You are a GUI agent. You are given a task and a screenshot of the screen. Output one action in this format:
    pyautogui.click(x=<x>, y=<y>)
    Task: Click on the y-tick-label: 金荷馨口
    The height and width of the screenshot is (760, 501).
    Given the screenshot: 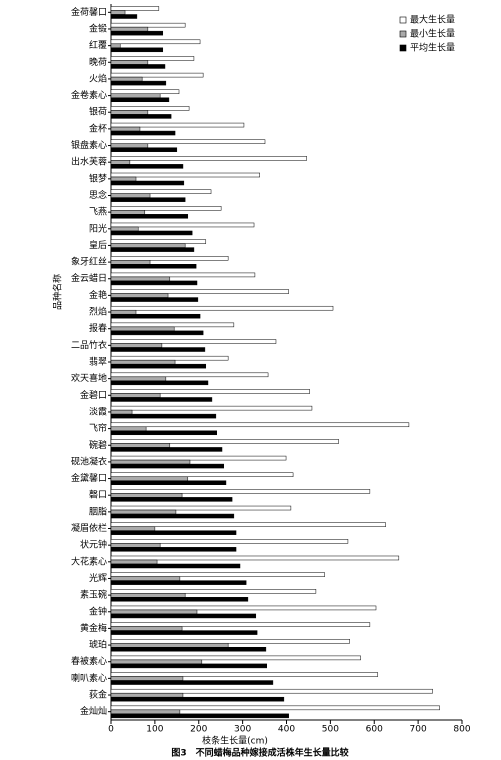 What is the action you would take?
    pyautogui.click(x=89, y=12)
    